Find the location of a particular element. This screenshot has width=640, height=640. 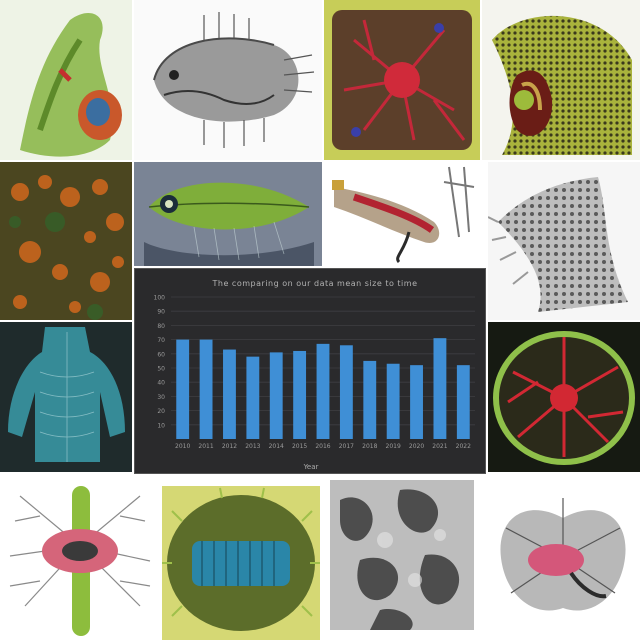

green-organ-image is located at coordinates (66, 80).